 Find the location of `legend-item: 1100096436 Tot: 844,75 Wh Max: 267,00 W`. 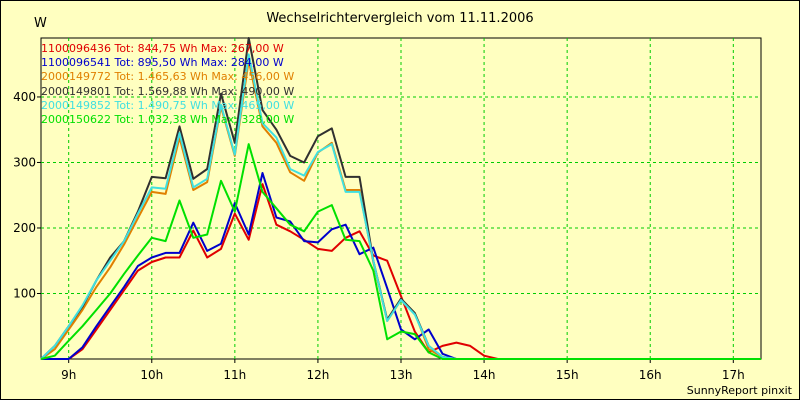

legend-item: 1100096436 Tot: 844,75 Wh Max: 267,00 W is located at coordinates (162, 48).